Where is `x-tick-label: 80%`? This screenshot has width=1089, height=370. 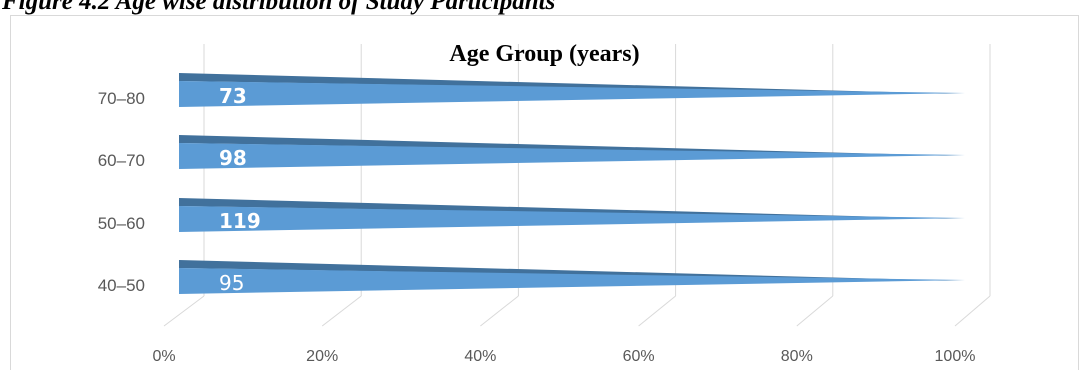 x-tick-label: 80% is located at coordinates (797, 356).